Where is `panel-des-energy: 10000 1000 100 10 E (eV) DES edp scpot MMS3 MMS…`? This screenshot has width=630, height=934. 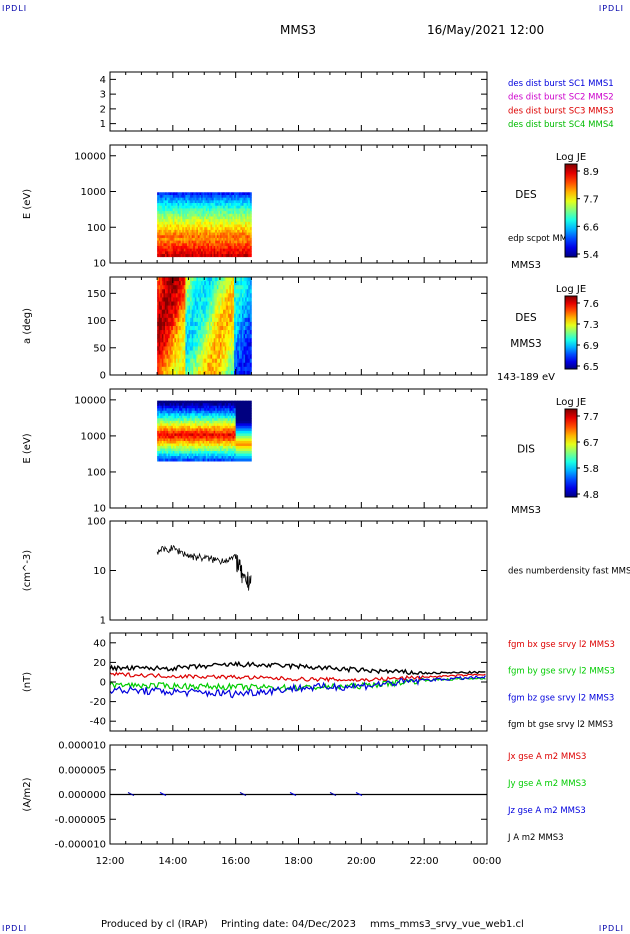 panel-des-energy: 10000 1000 100 10 E (eV) DES edp scpot MMS3 MMS… is located at coordinates (310, 207).